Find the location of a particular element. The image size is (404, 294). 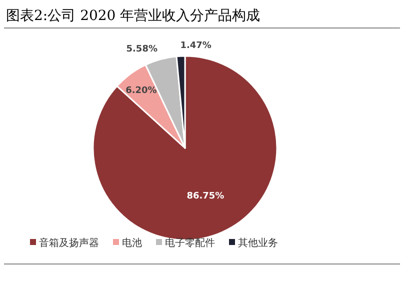

chart-title: 图表2:公司 2020 年营业收入分产品构成 is located at coordinates (133, 16).